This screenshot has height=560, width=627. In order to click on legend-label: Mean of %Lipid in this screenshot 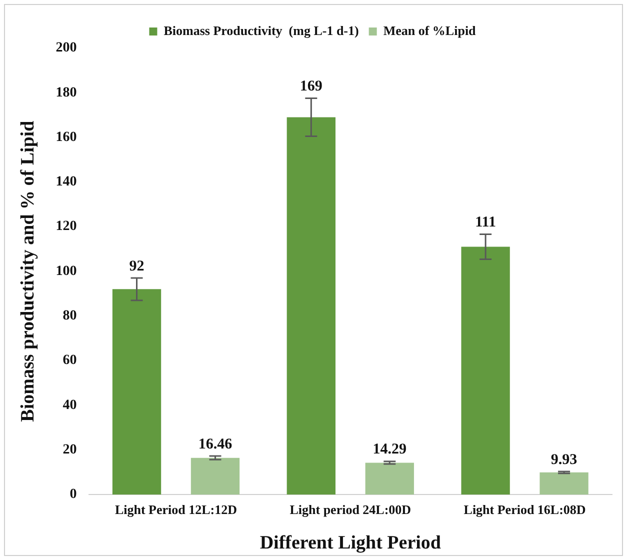, I will do `click(430, 30)`.